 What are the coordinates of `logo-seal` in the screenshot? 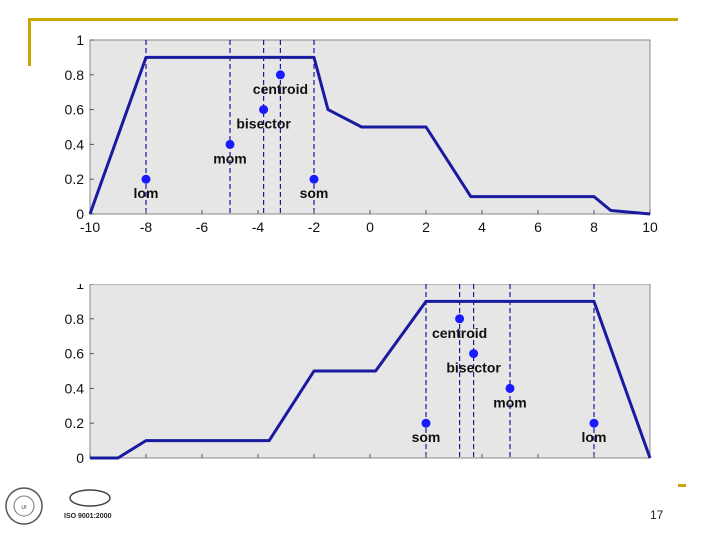 It's located at (24, 506).